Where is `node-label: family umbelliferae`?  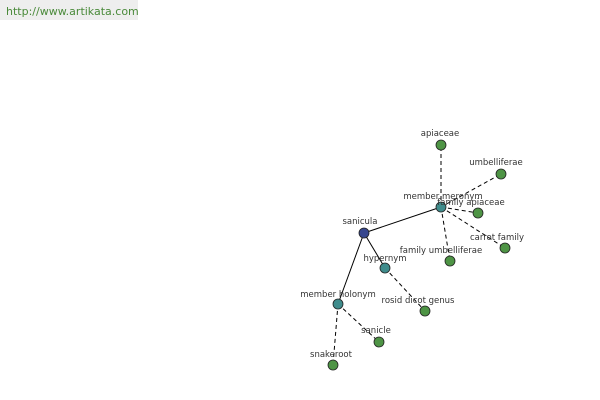
node-label: family umbelliferae is located at coordinates (441, 251).